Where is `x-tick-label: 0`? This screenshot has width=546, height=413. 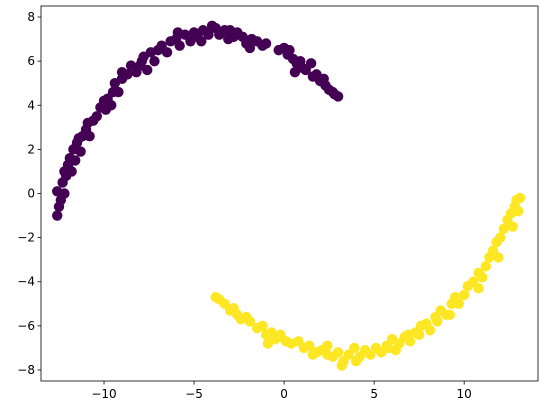 x-tick-label: 0 is located at coordinates (284, 394).